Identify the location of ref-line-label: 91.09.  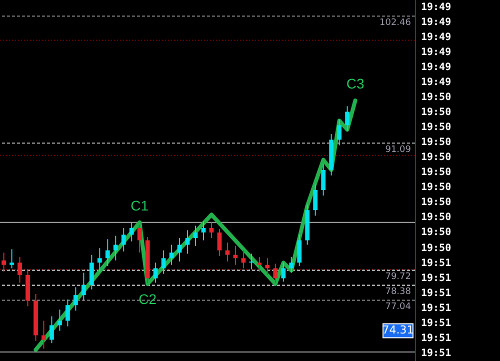
(398, 150).